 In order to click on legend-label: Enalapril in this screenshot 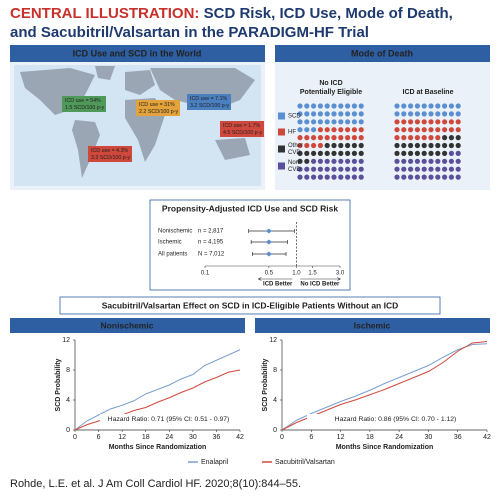, I will do `click(215, 462)`.